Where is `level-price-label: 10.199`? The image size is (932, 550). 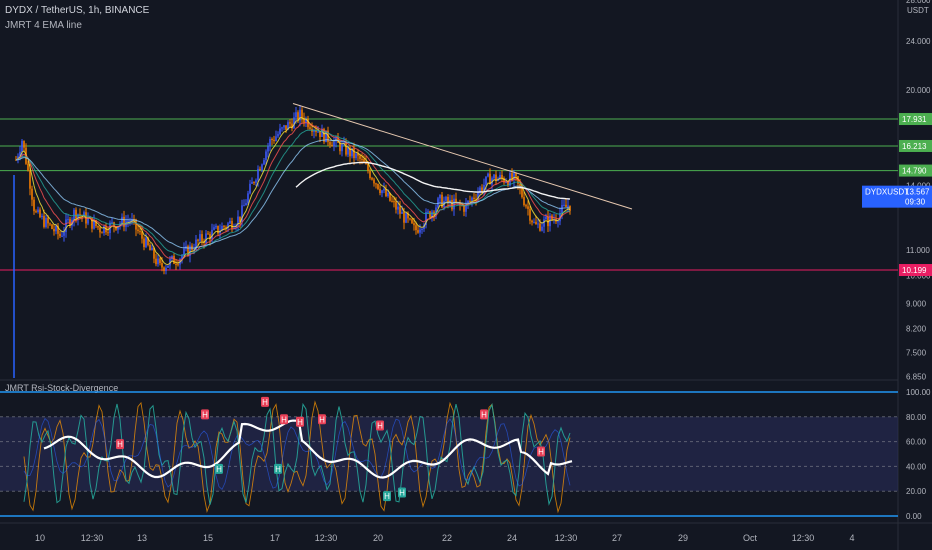
level-price-label: 10.199 is located at coordinates (915, 270).